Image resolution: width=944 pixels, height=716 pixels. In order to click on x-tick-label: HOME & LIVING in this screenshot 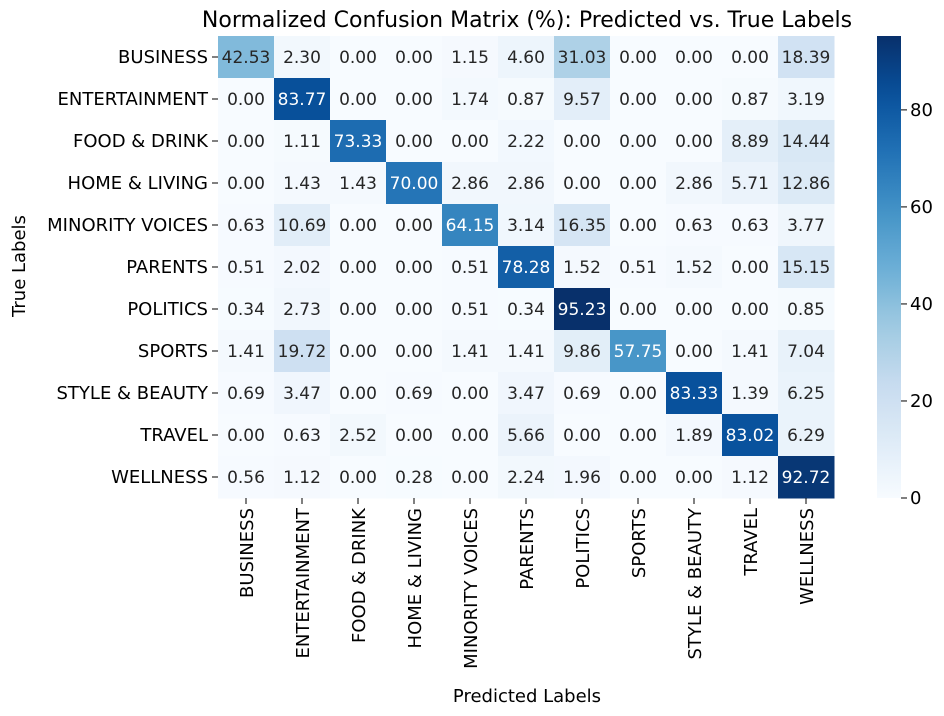, I will do `click(415, 578)`.